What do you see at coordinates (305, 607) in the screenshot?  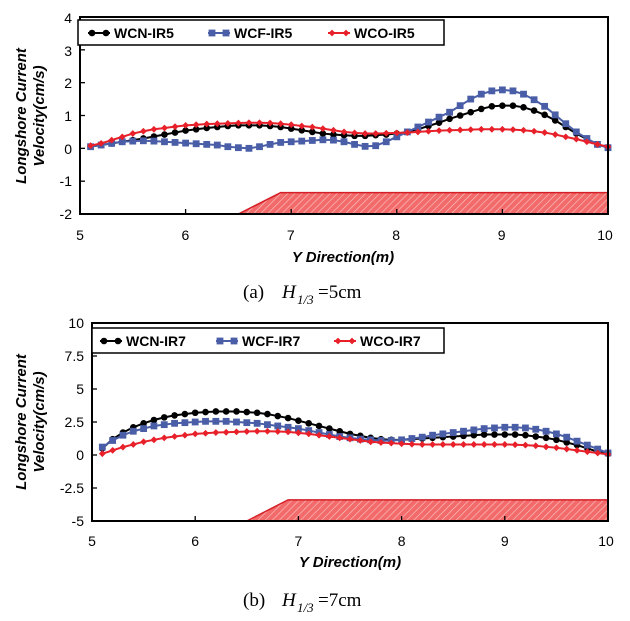 I see `caption-subscript: 1/3` at bounding box center [305, 607].